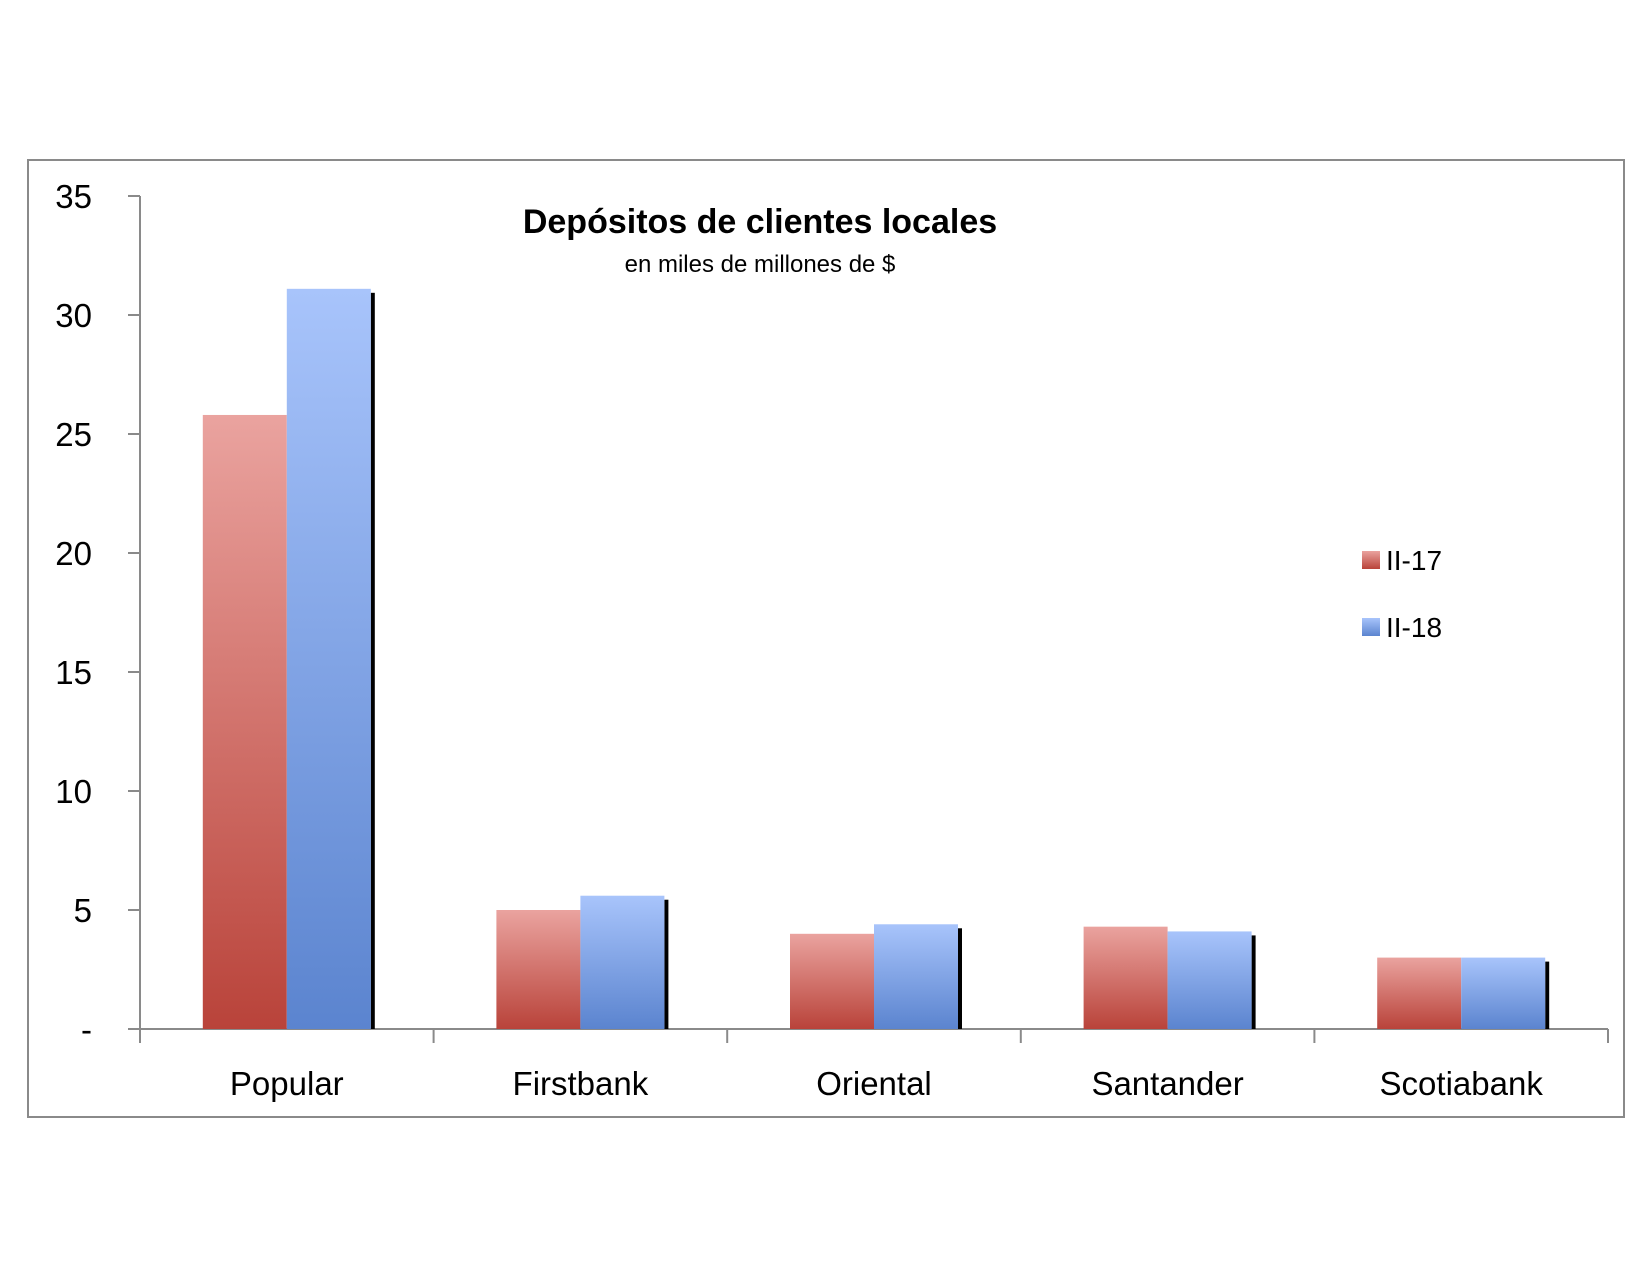  I want to click on chart-subtitle: en miles de millones de $, so click(760, 264).